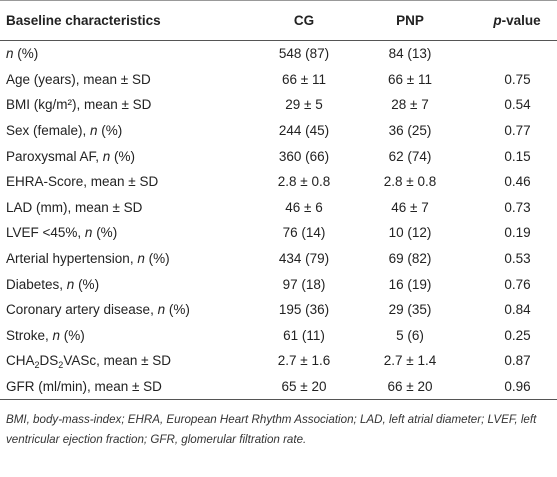 The image size is (557, 477). Describe the element at coordinates (304, 79) in the screenshot. I see `cg-cell: 66 ± 11` at that location.